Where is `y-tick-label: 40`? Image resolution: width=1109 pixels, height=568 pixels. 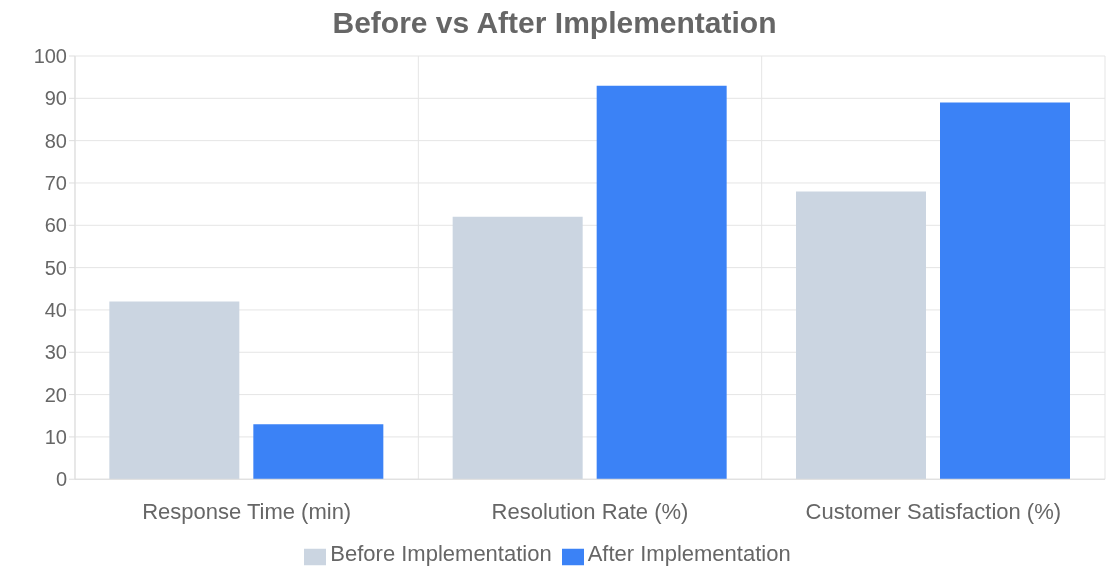
y-tick-label: 40 is located at coordinates (55, 310).